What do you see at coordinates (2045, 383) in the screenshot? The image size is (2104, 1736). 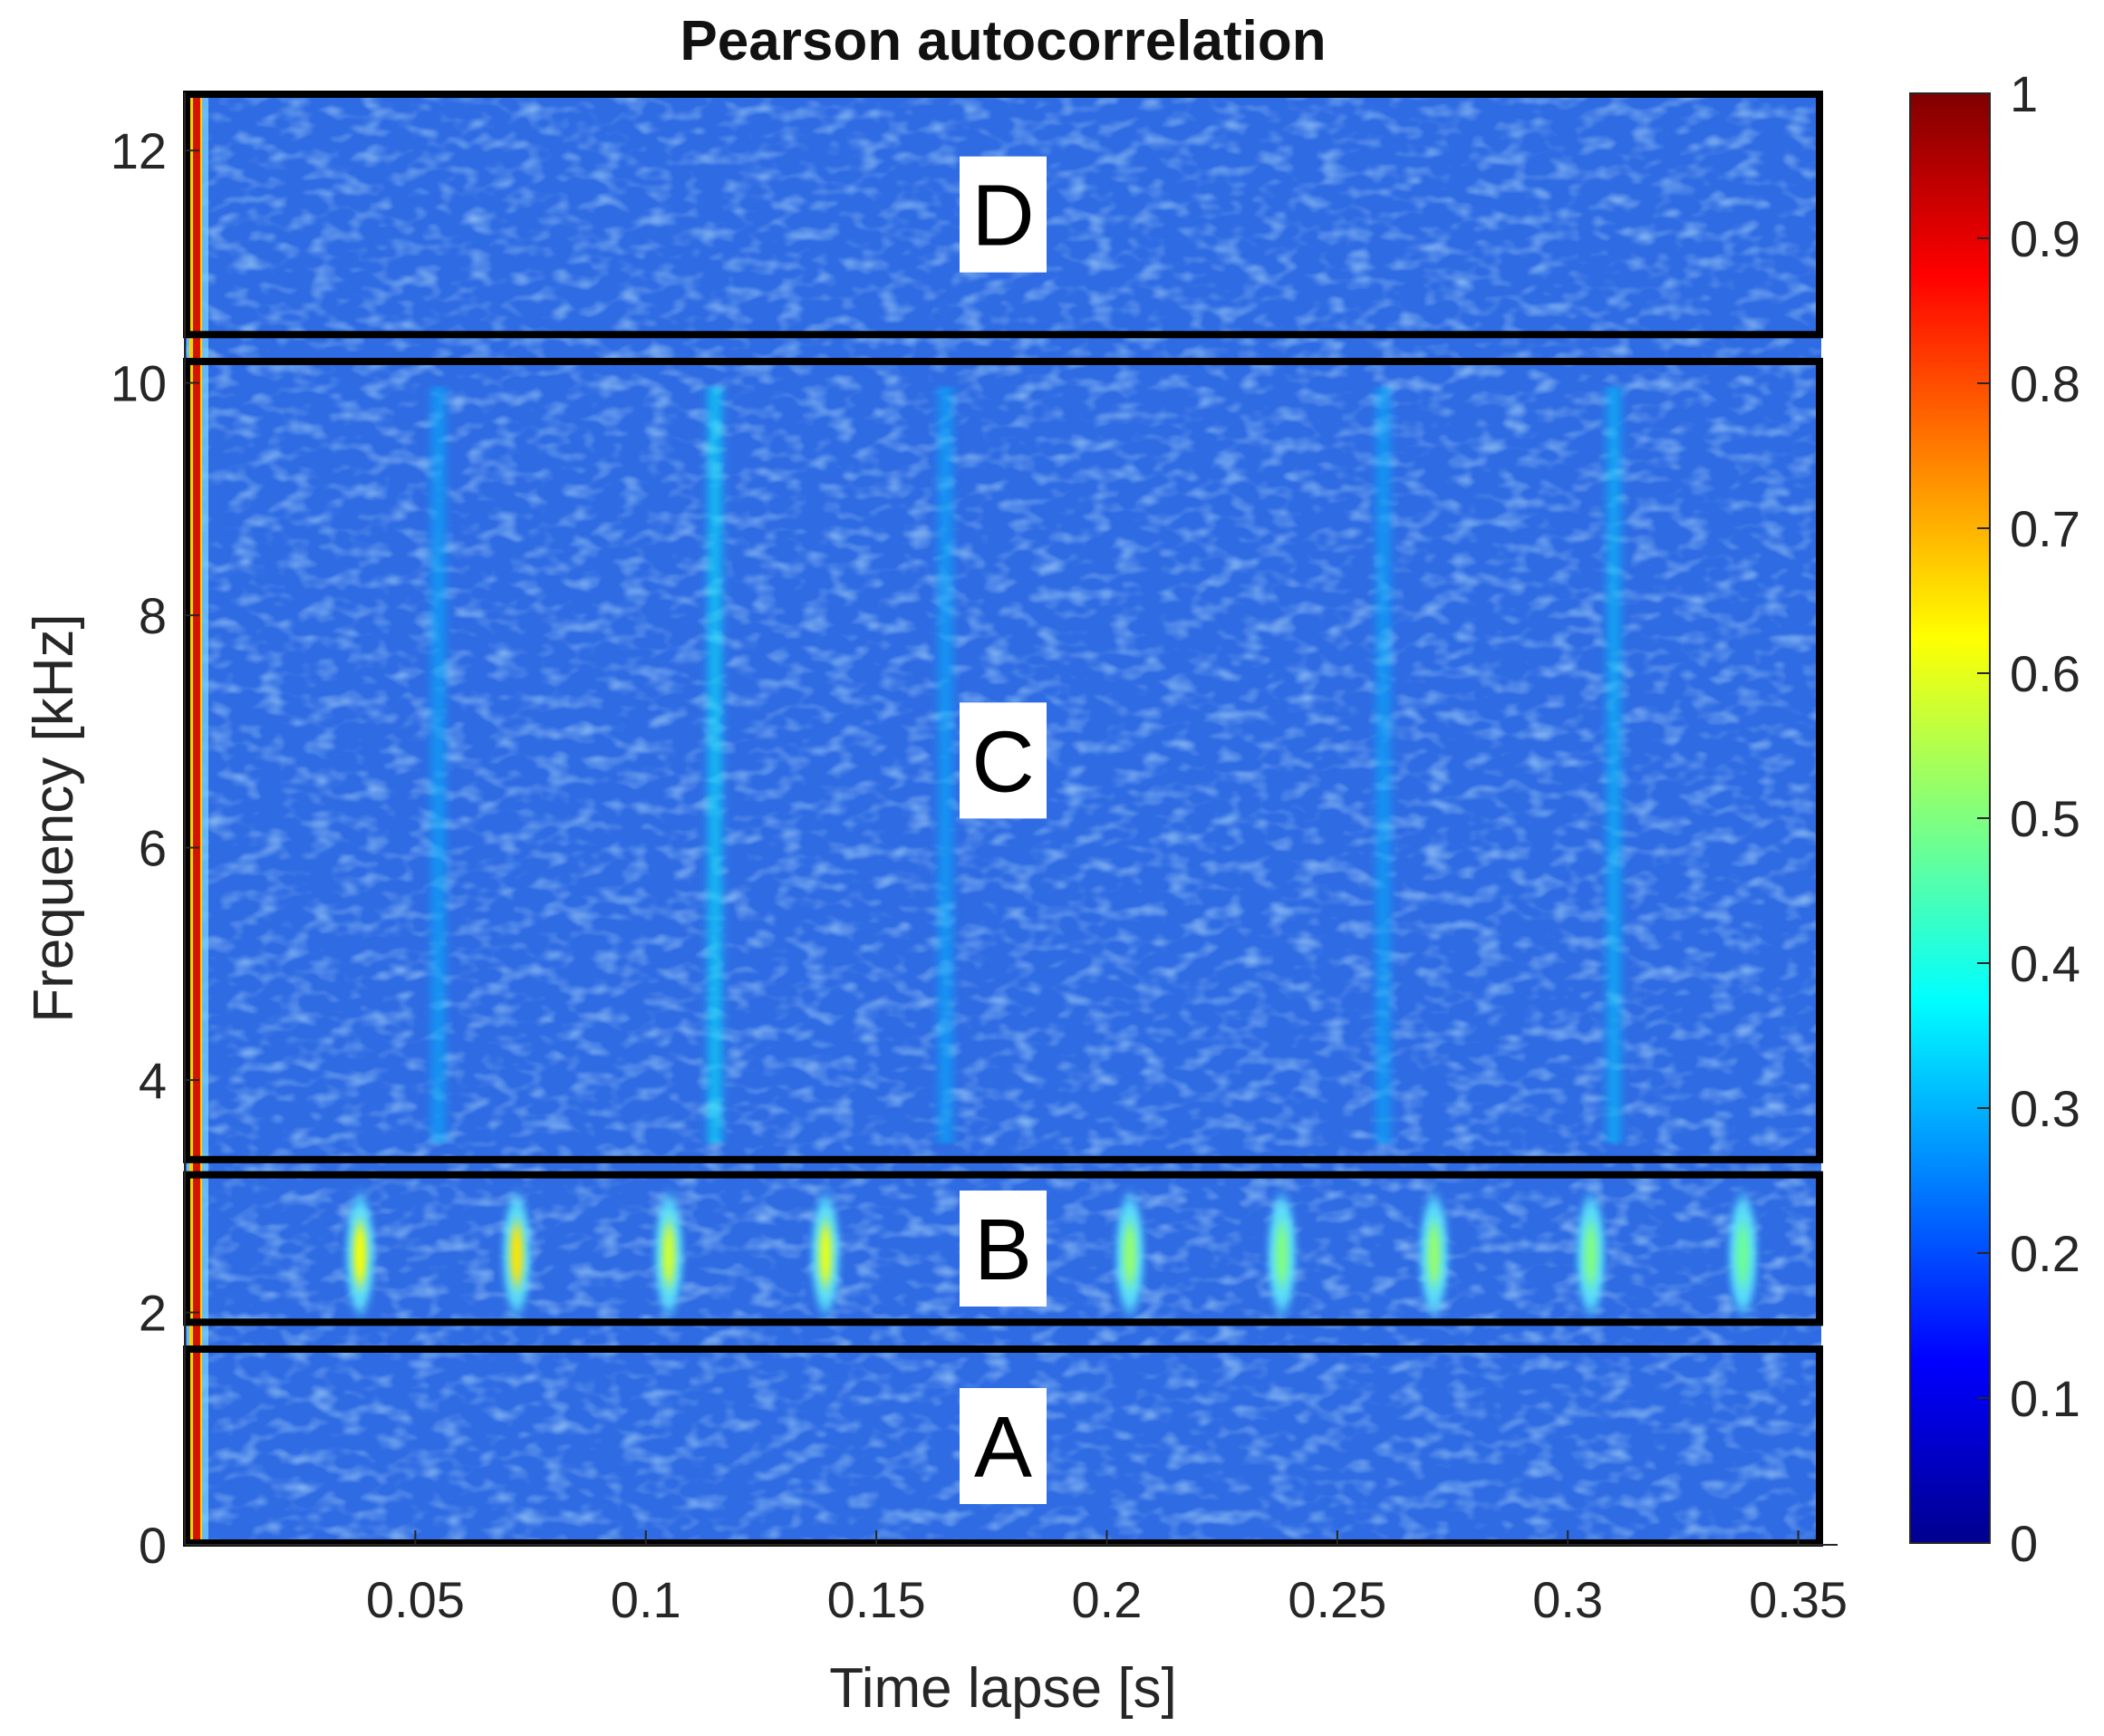 I see `colorbar-tick-label: 0.8` at bounding box center [2045, 383].